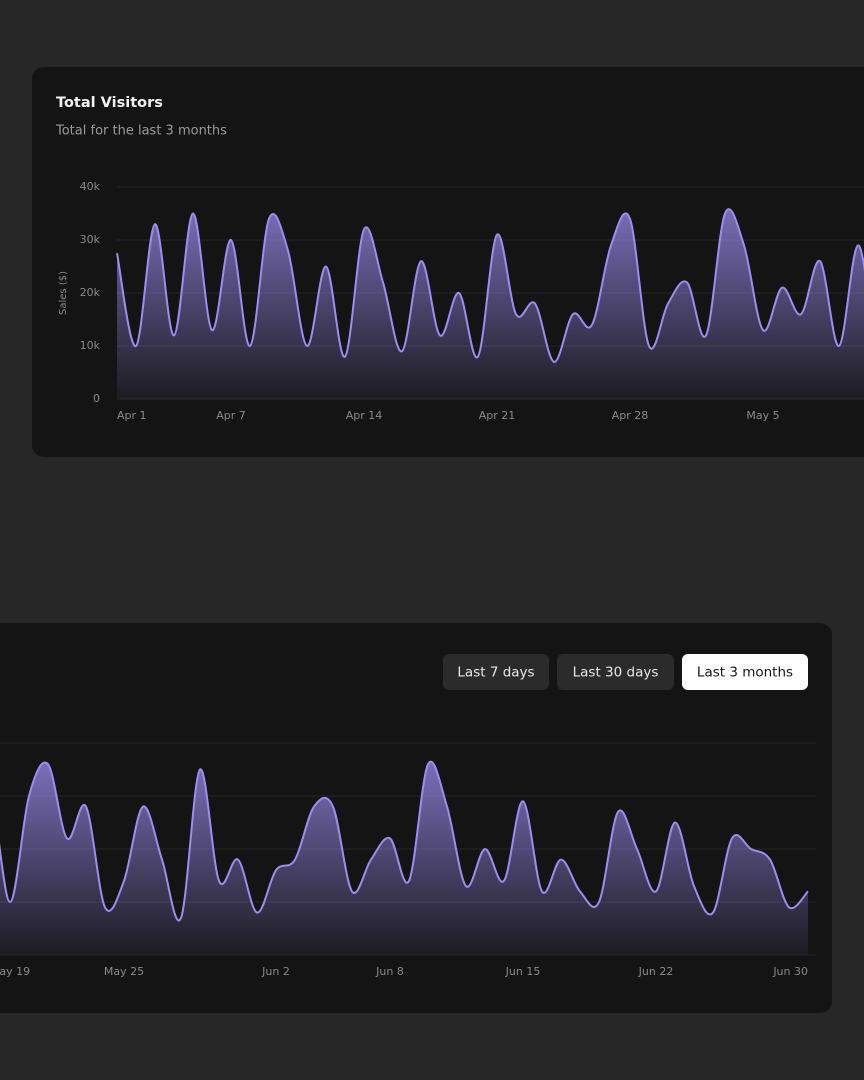  Describe the element at coordinates (90, 292) in the screenshot. I see `y-tick-label: 20k` at that location.